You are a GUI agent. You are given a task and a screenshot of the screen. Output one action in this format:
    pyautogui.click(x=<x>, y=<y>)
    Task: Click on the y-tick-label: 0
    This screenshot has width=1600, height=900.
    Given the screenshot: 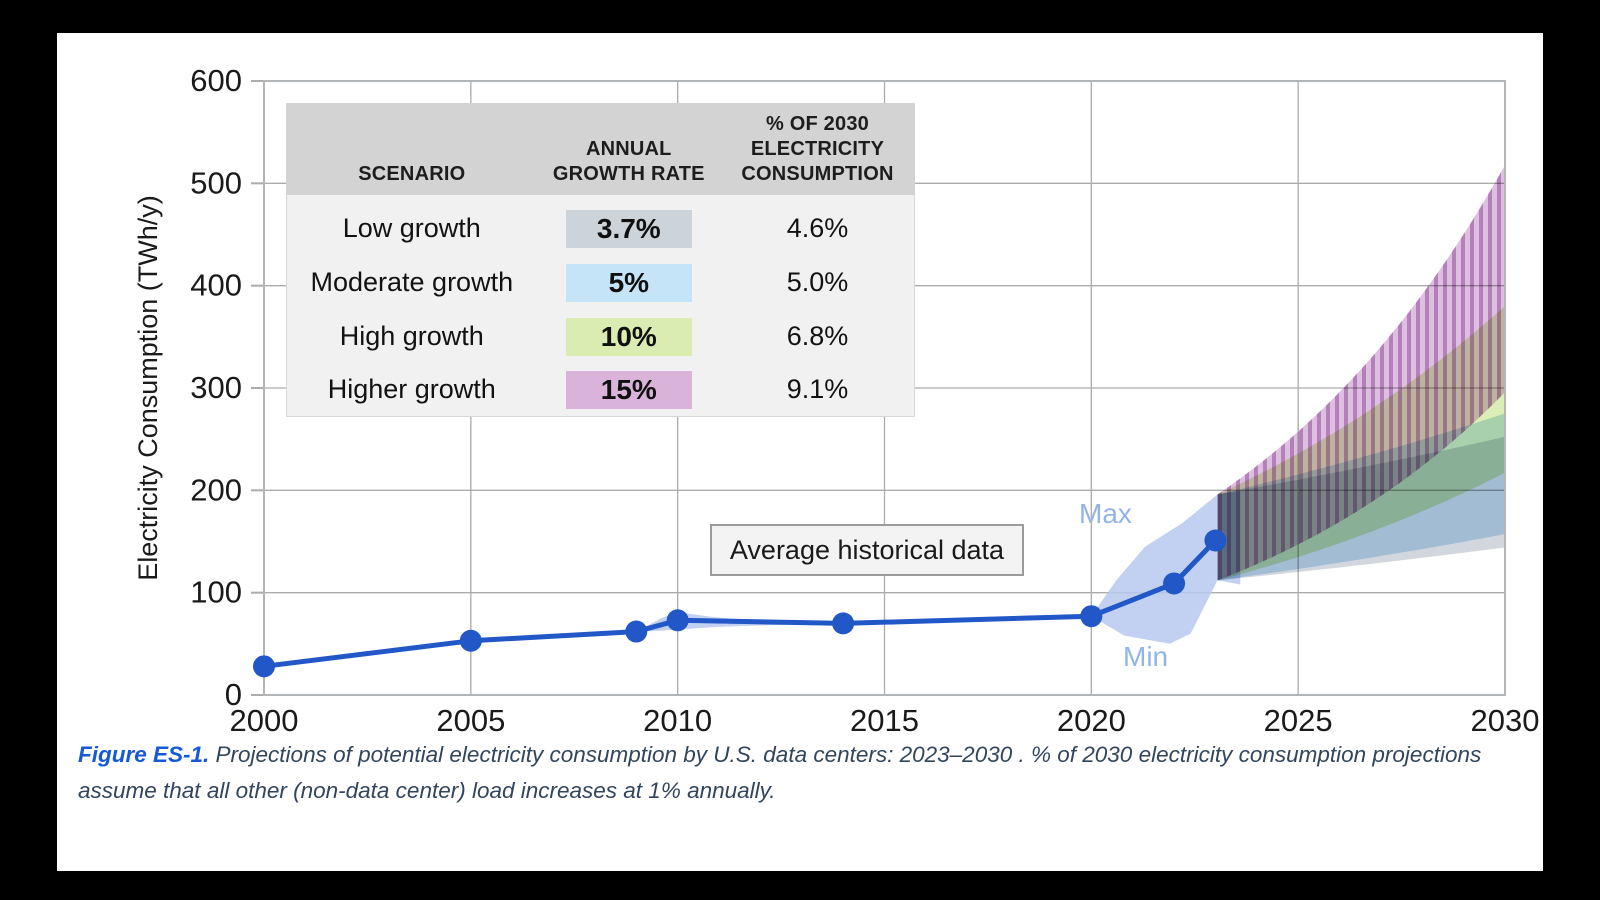 What is the action you would take?
    pyautogui.click(x=233, y=694)
    